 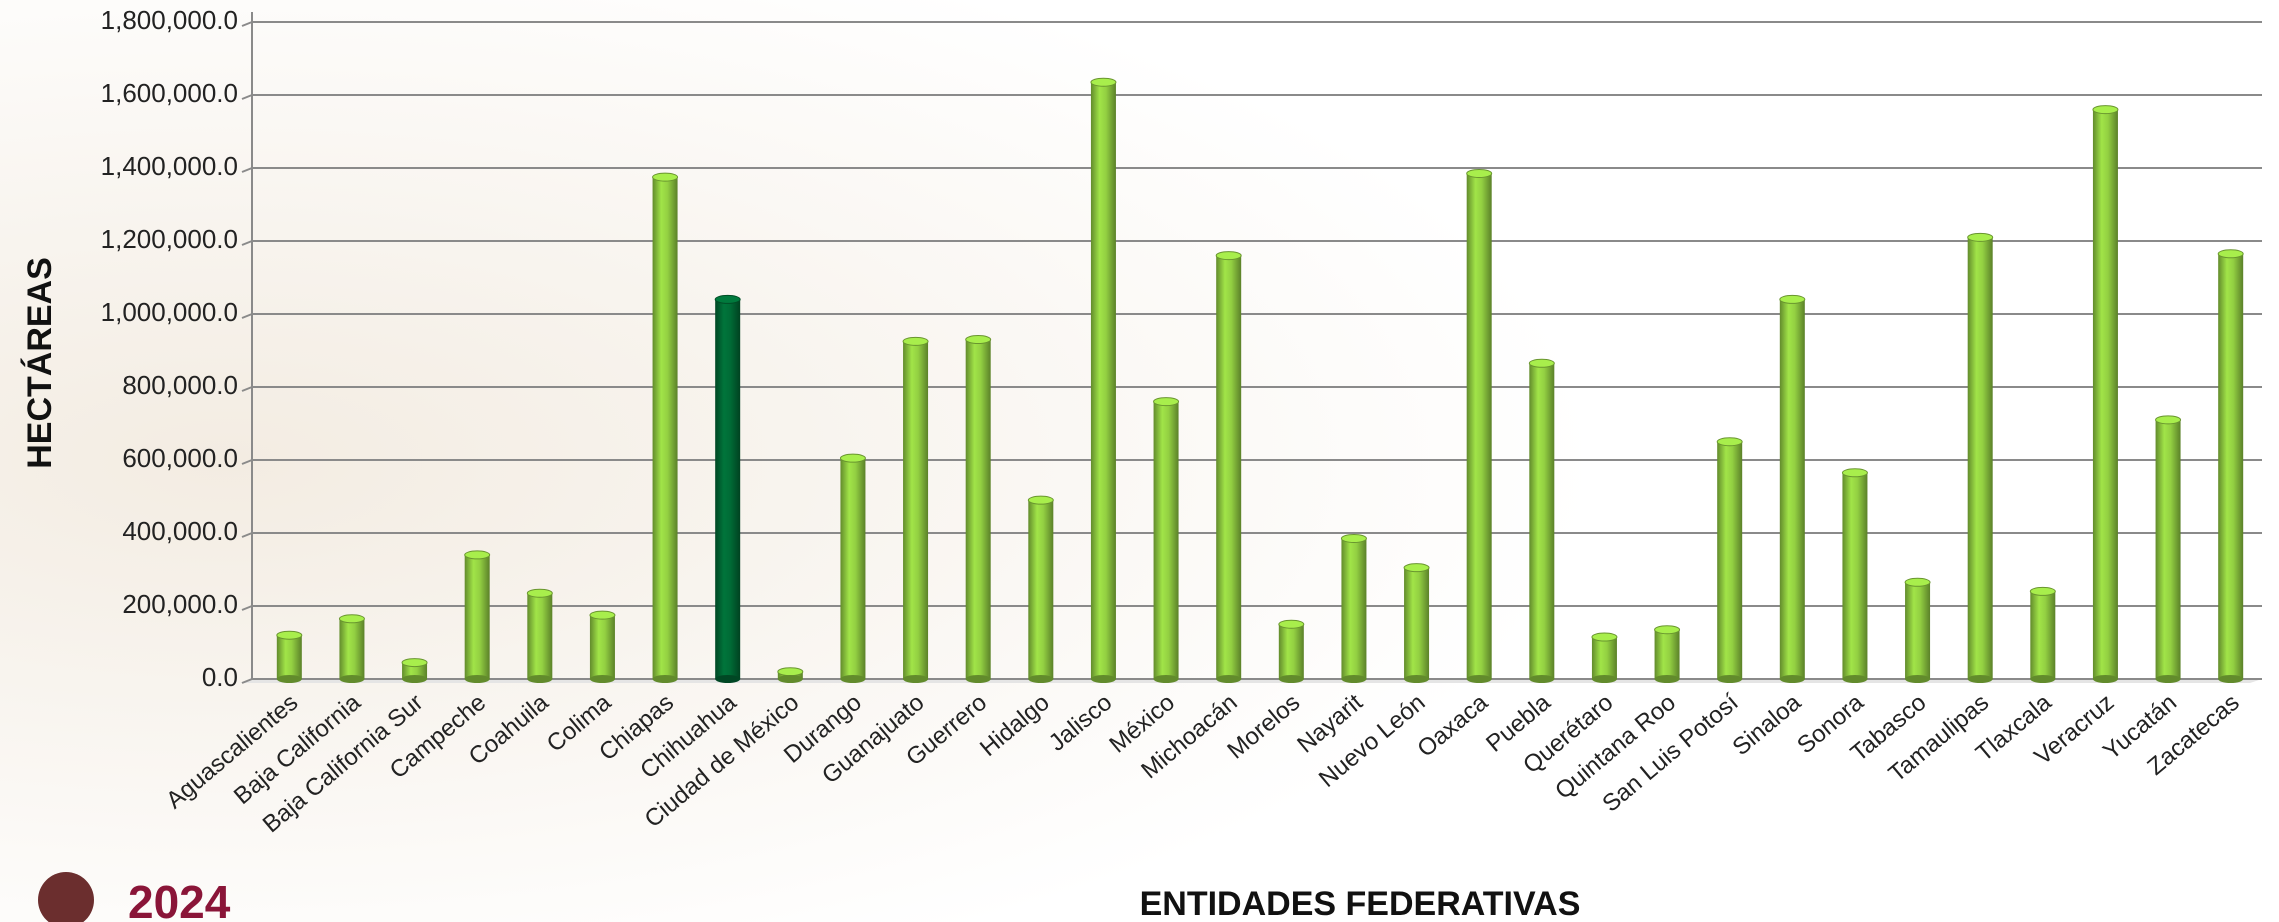 I want to click on y-tick-label: 600,000.0, so click(x=180, y=458).